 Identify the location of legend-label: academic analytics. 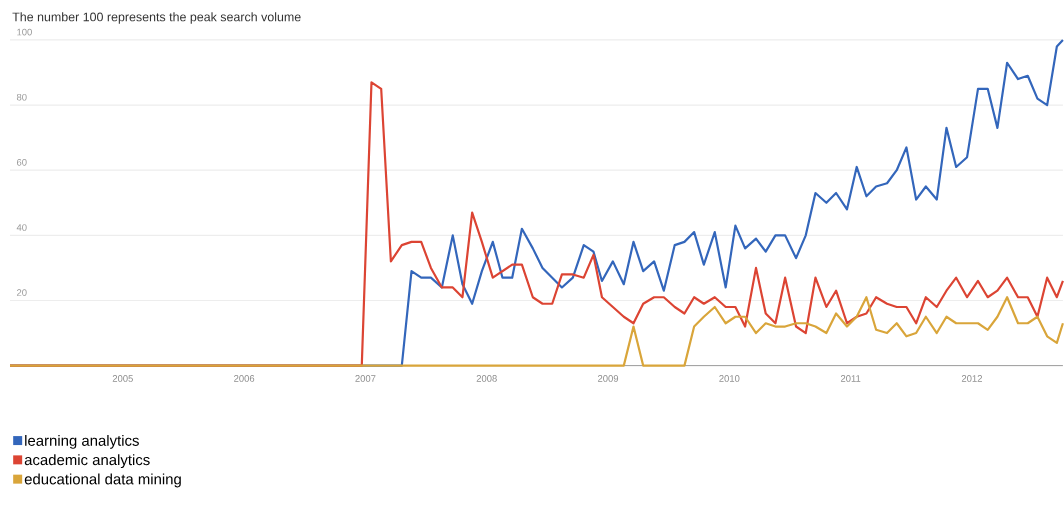
(87, 460).